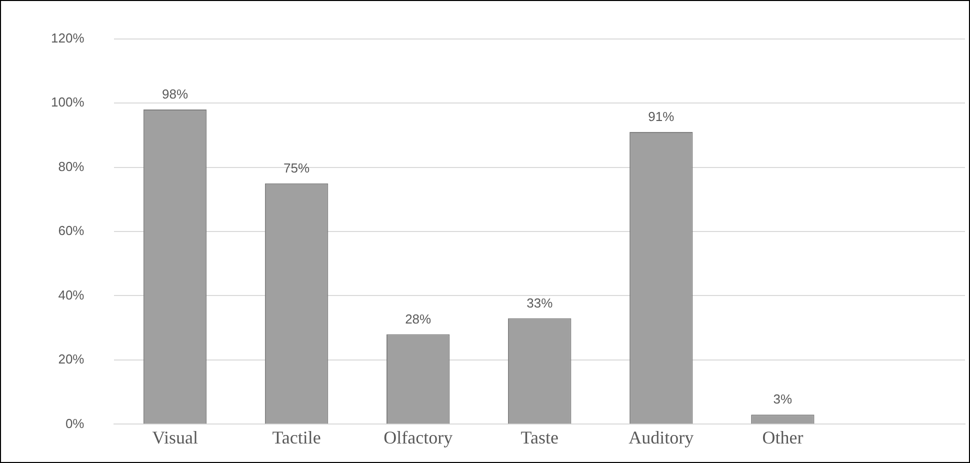 The height and width of the screenshot is (463, 970). What do you see at coordinates (68, 38) in the screenshot?
I see `y-tick-label: 120%` at bounding box center [68, 38].